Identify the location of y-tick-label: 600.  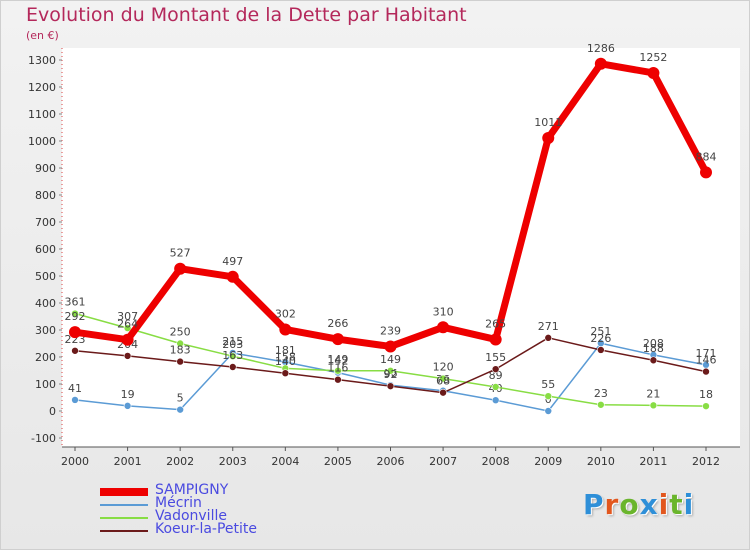
(45, 249).